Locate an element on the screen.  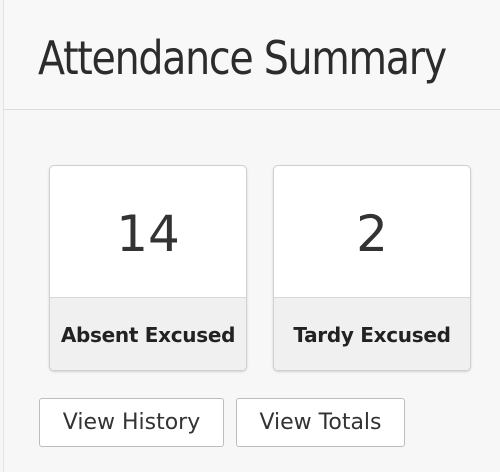
view-totals-button: View Totals is located at coordinates (320, 422).